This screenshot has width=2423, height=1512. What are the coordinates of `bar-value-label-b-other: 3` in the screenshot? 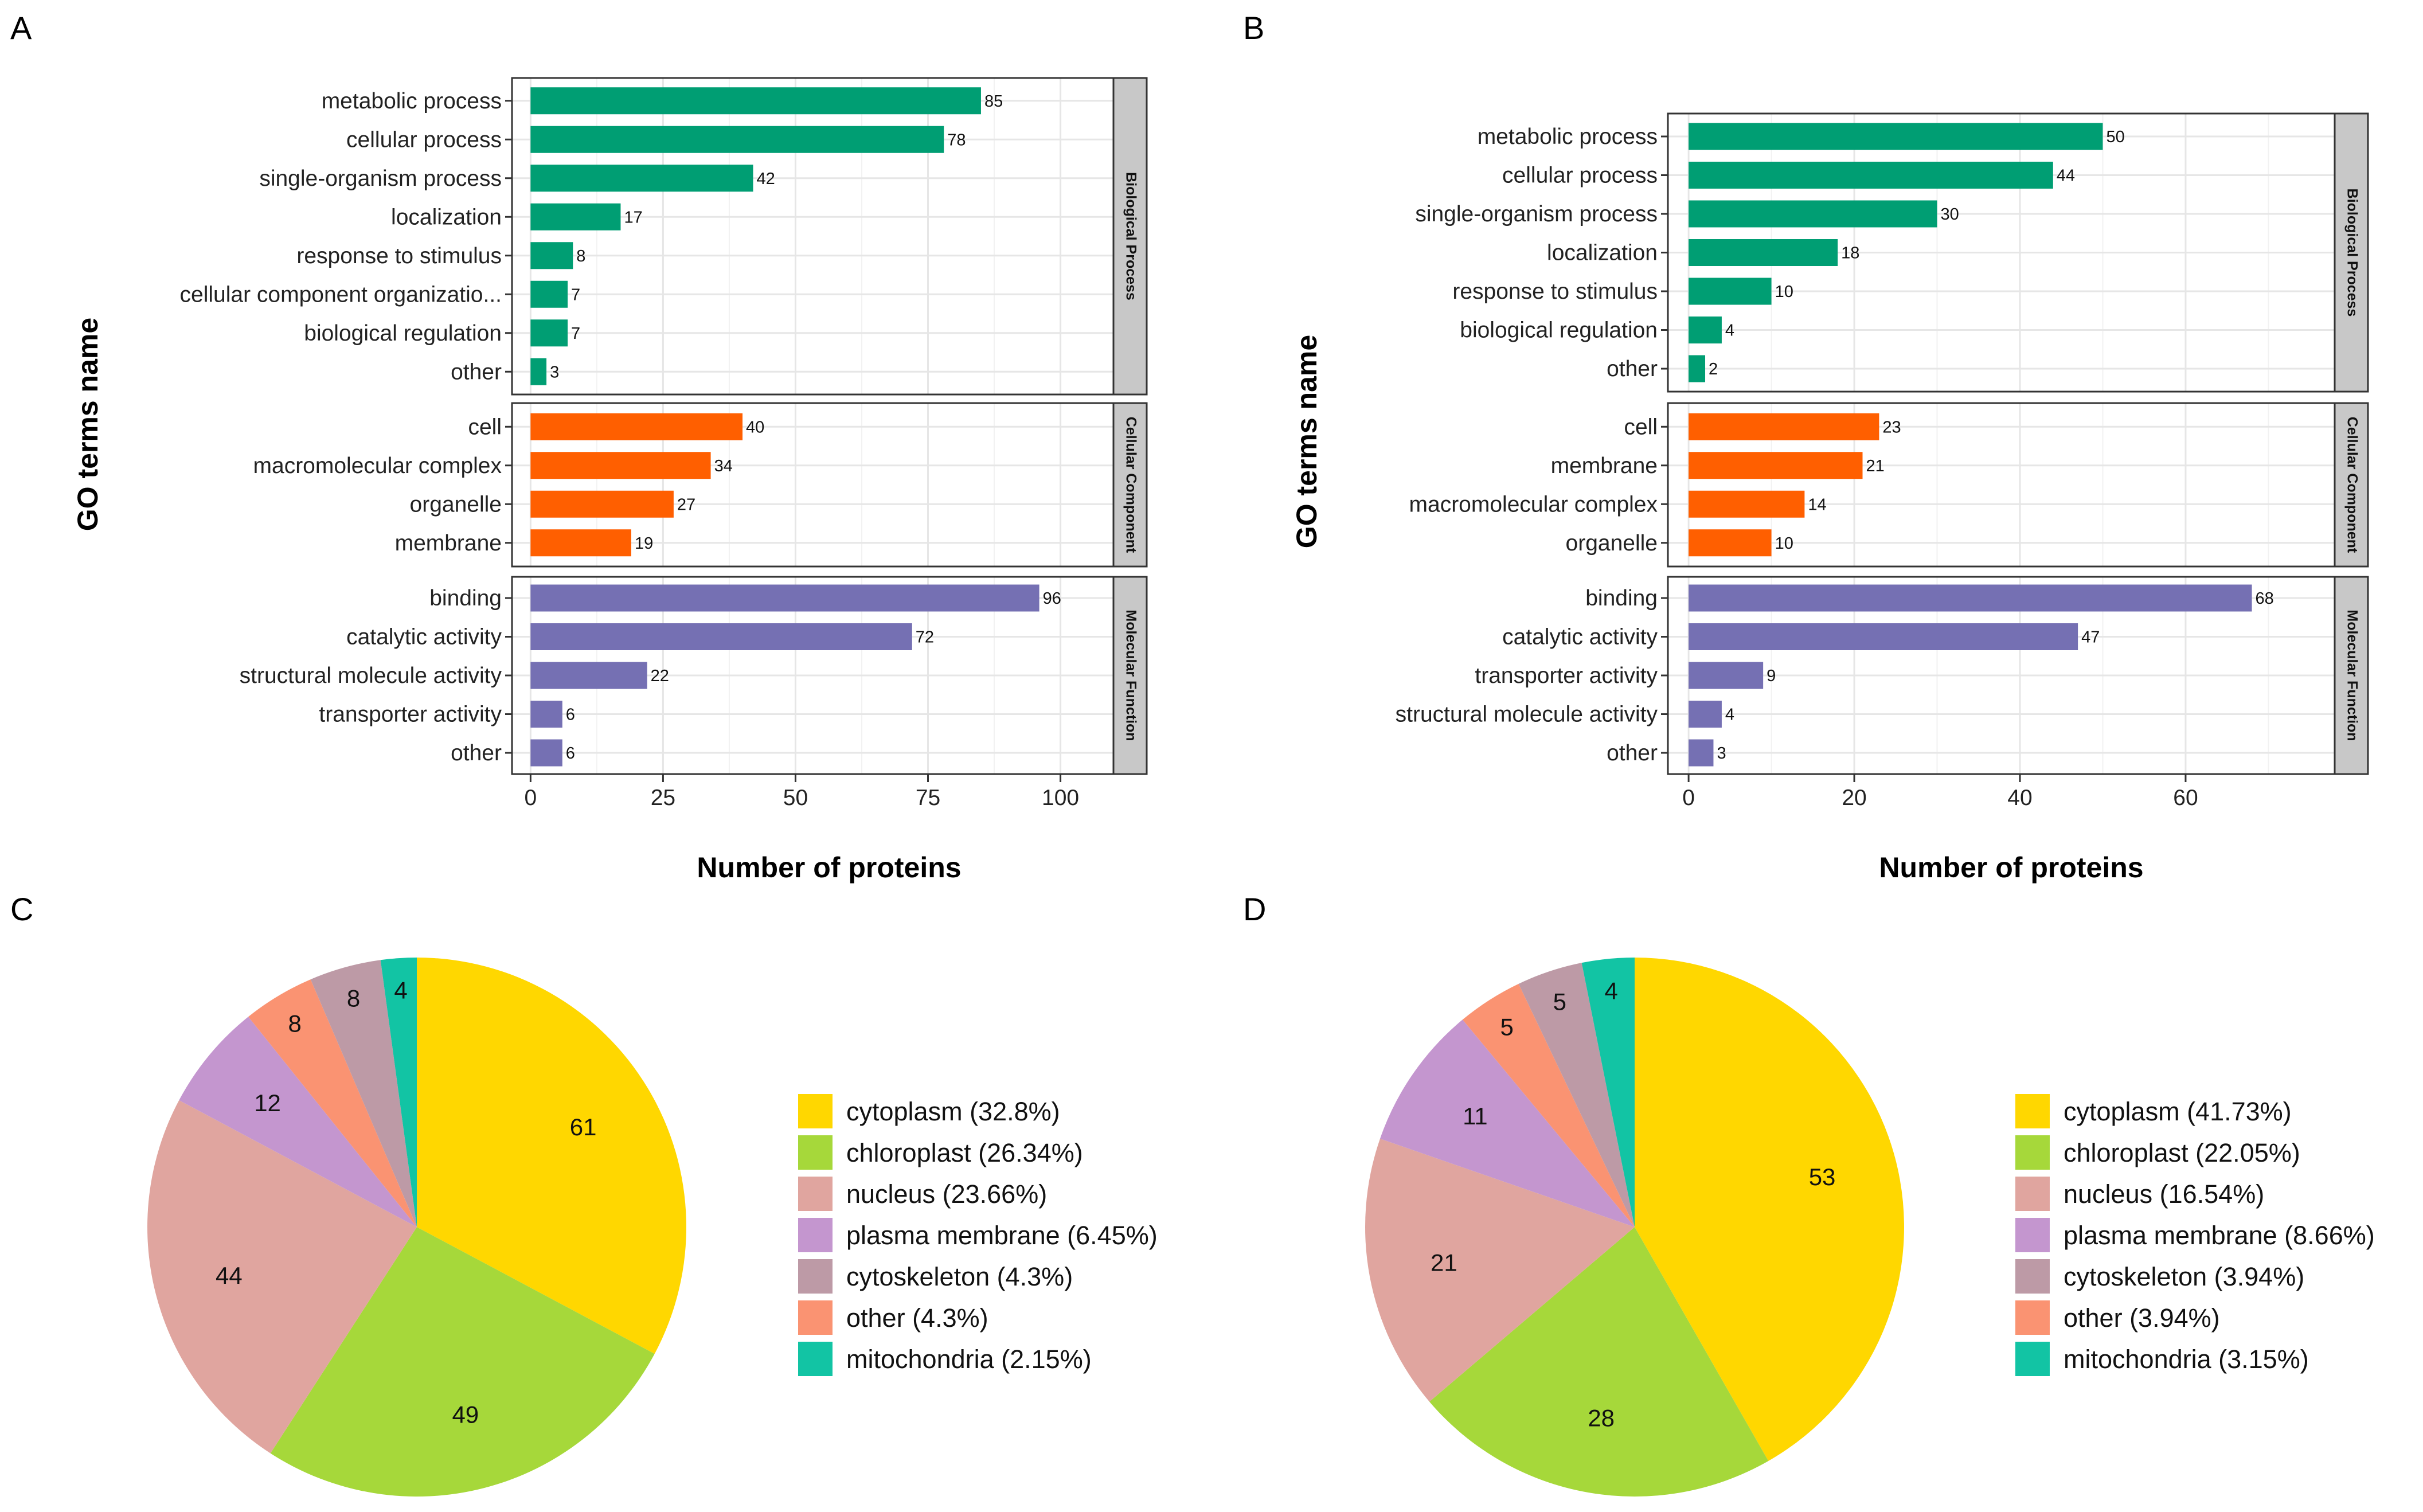 It's located at (1722, 753).